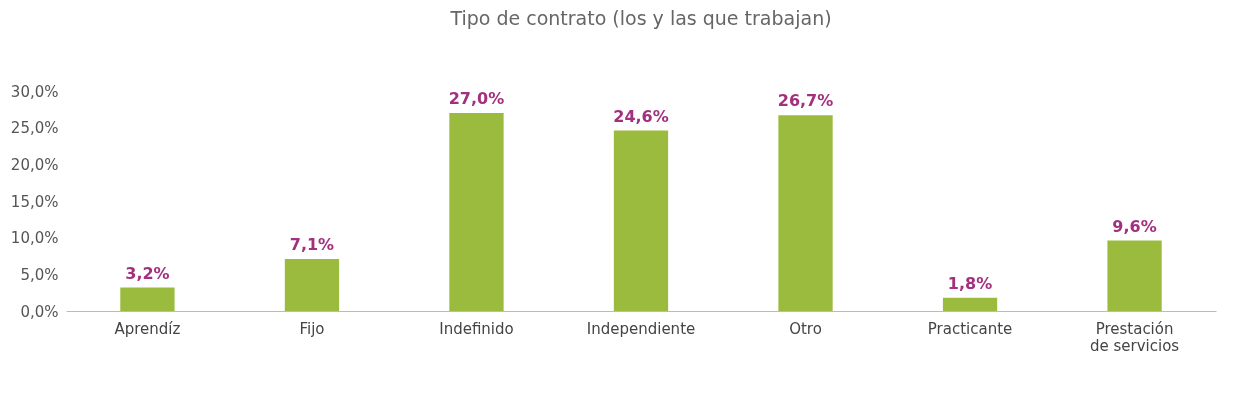 The height and width of the screenshot is (406, 1258). What do you see at coordinates (312, 328) in the screenshot?
I see `x-tick-label: Fijo` at bounding box center [312, 328].